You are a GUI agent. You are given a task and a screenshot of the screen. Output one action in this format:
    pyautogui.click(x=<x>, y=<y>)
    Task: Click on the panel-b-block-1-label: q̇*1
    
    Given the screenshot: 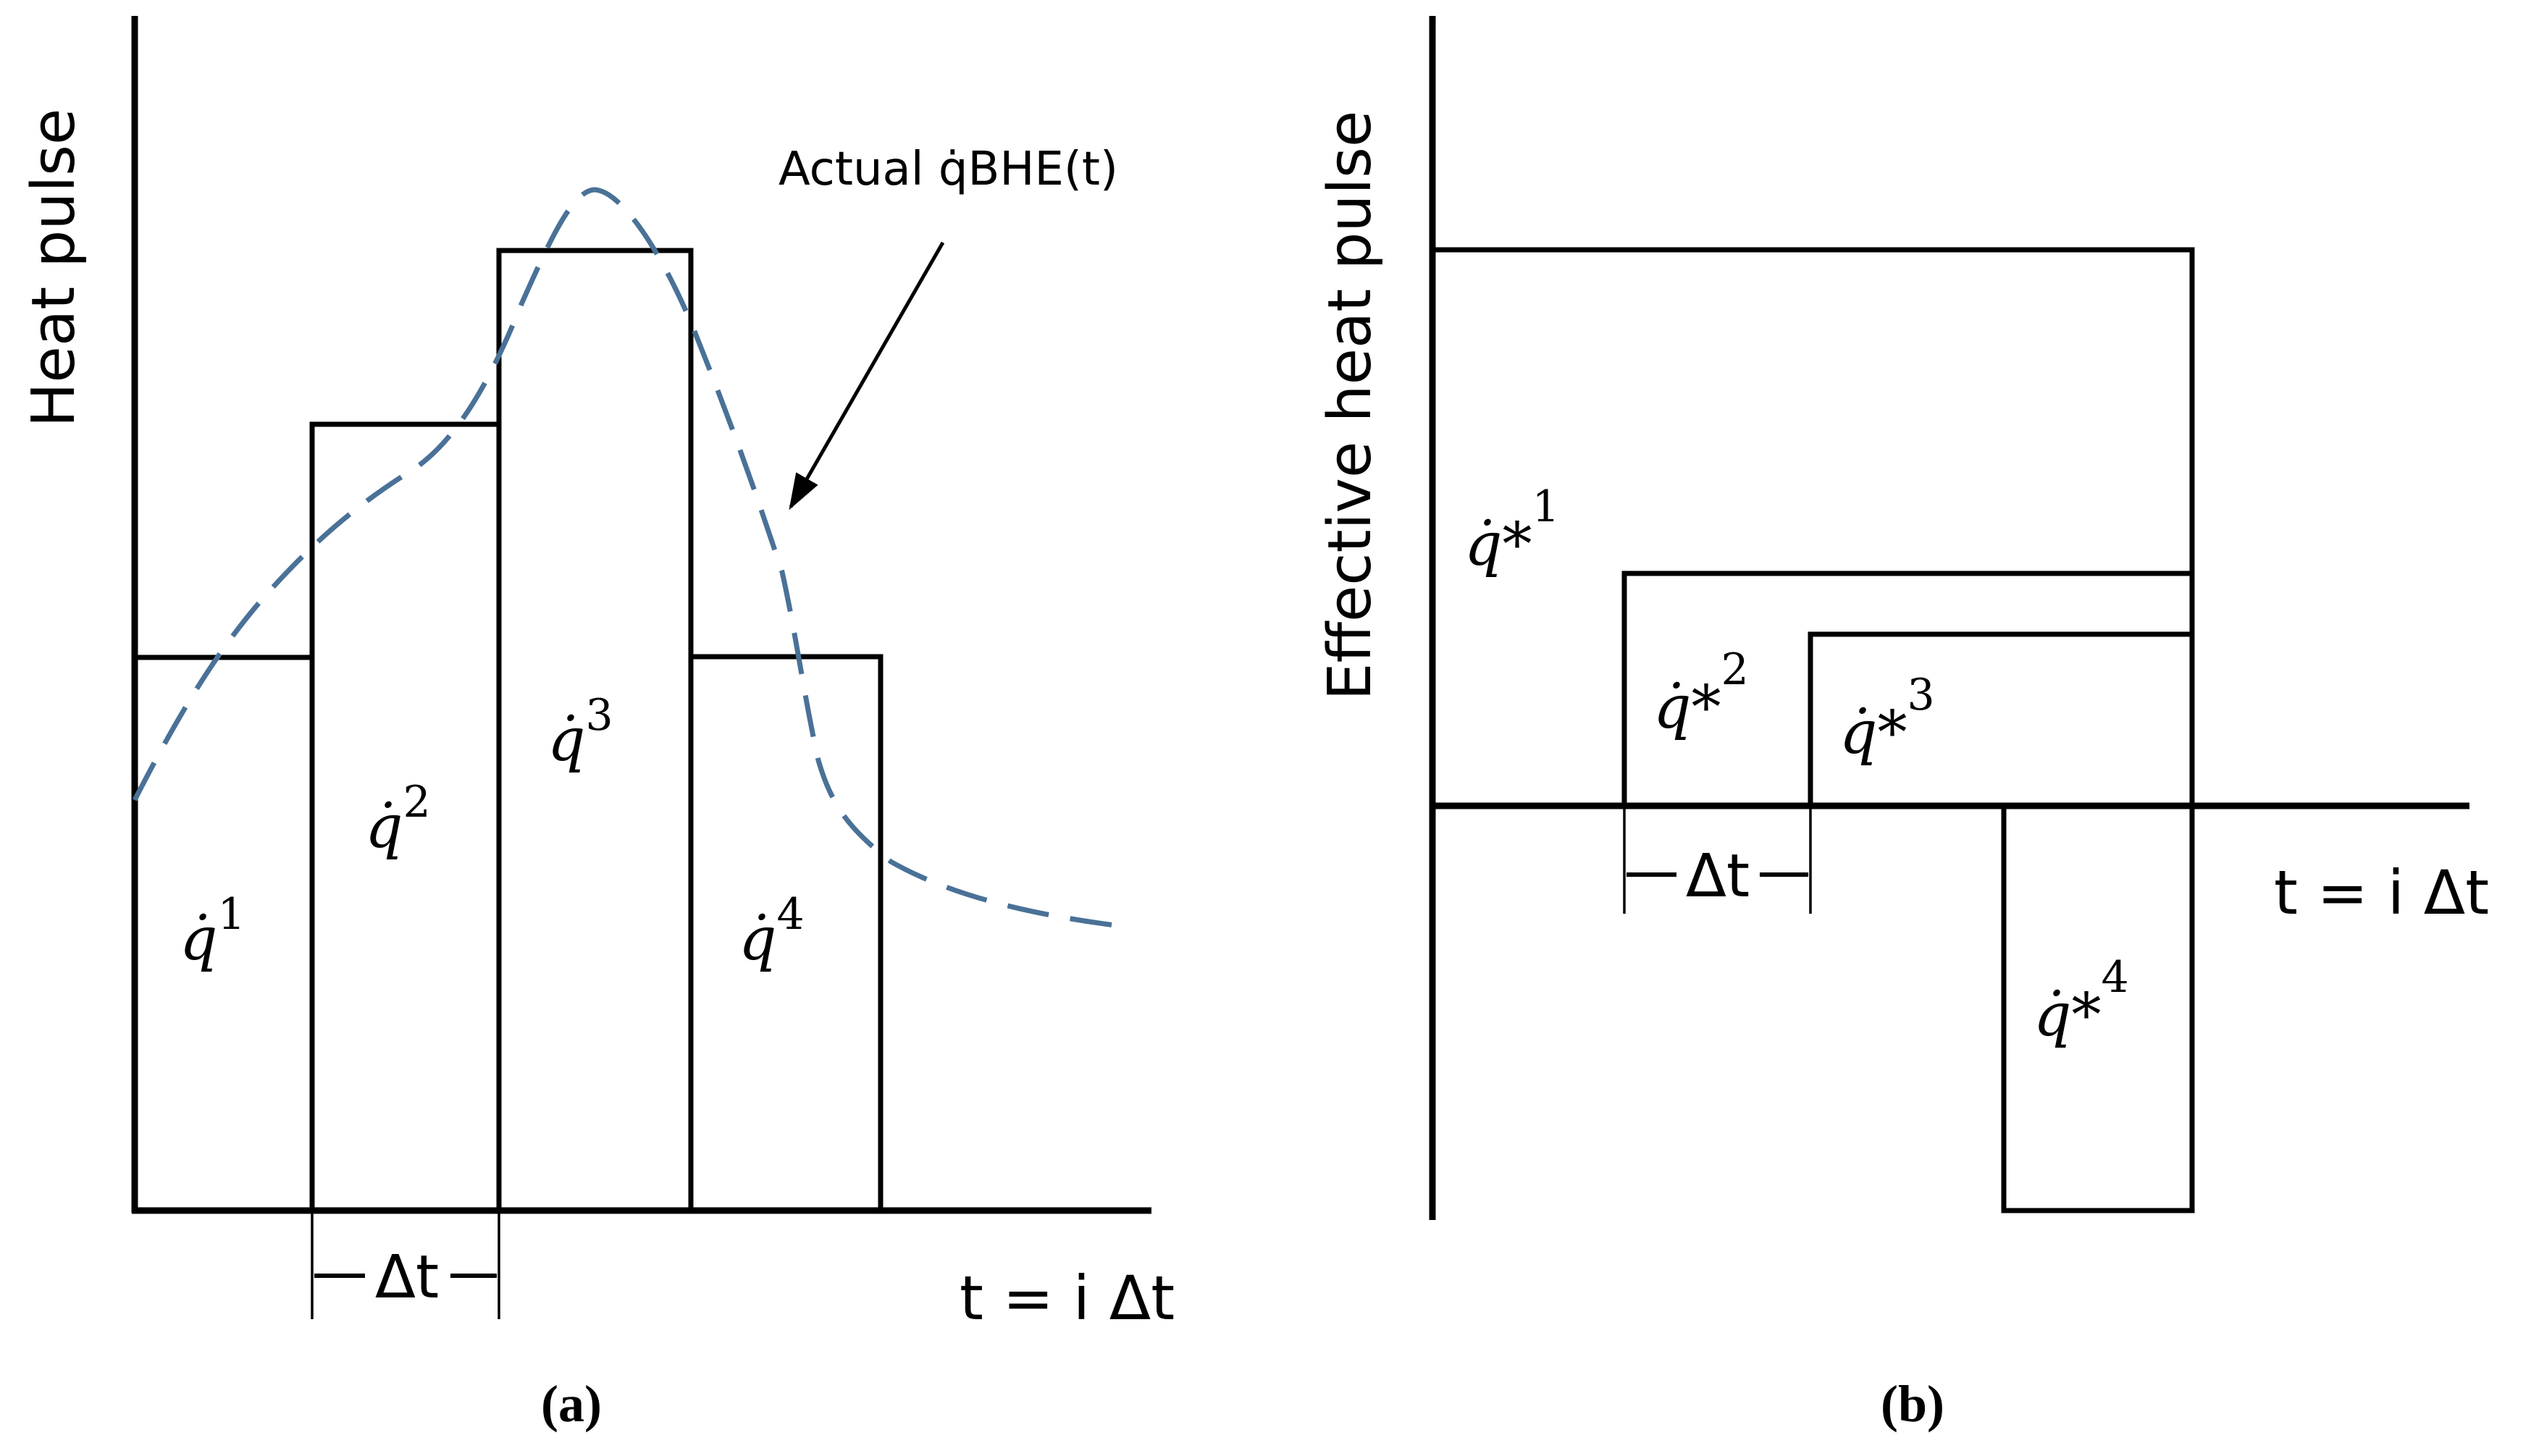 What is the action you would take?
    pyautogui.click(x=1512, y=530)
    